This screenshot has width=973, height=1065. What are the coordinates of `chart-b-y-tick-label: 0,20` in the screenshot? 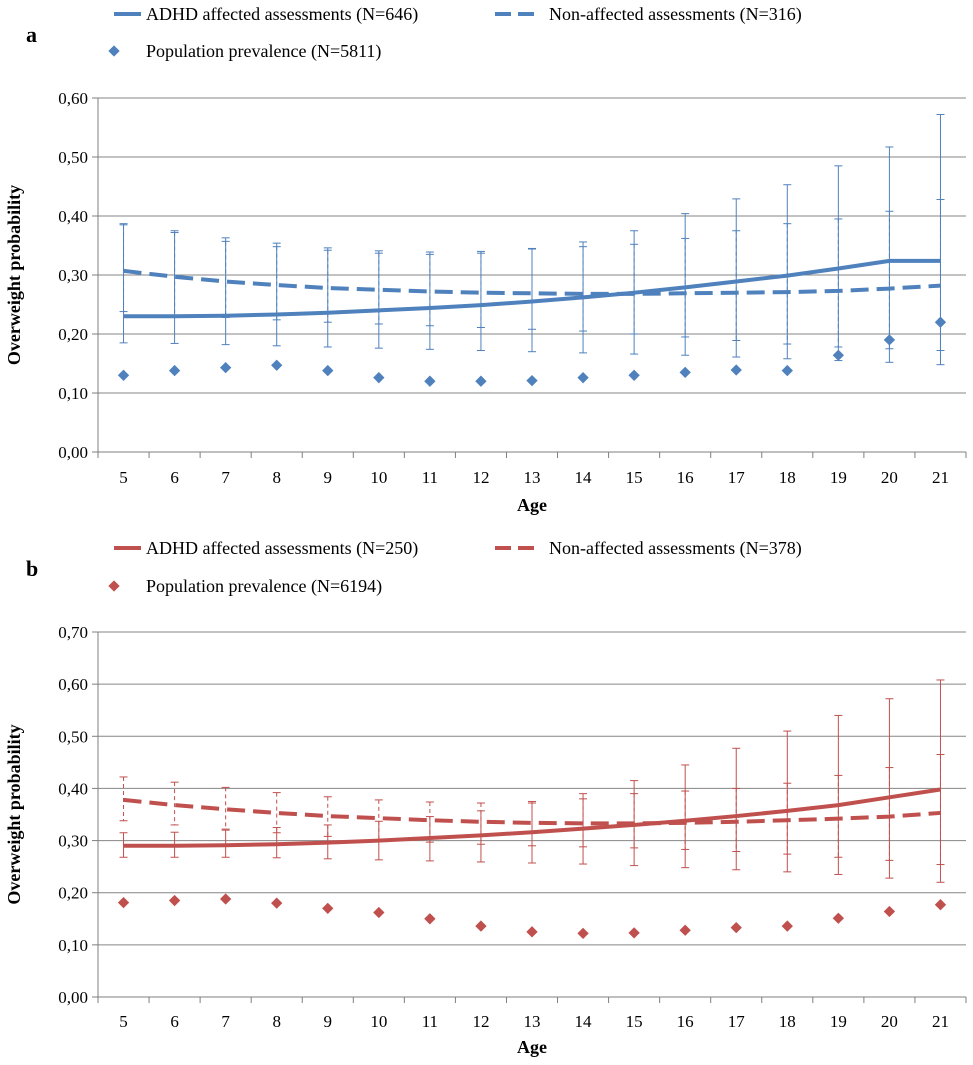 It's located at (73, 893).